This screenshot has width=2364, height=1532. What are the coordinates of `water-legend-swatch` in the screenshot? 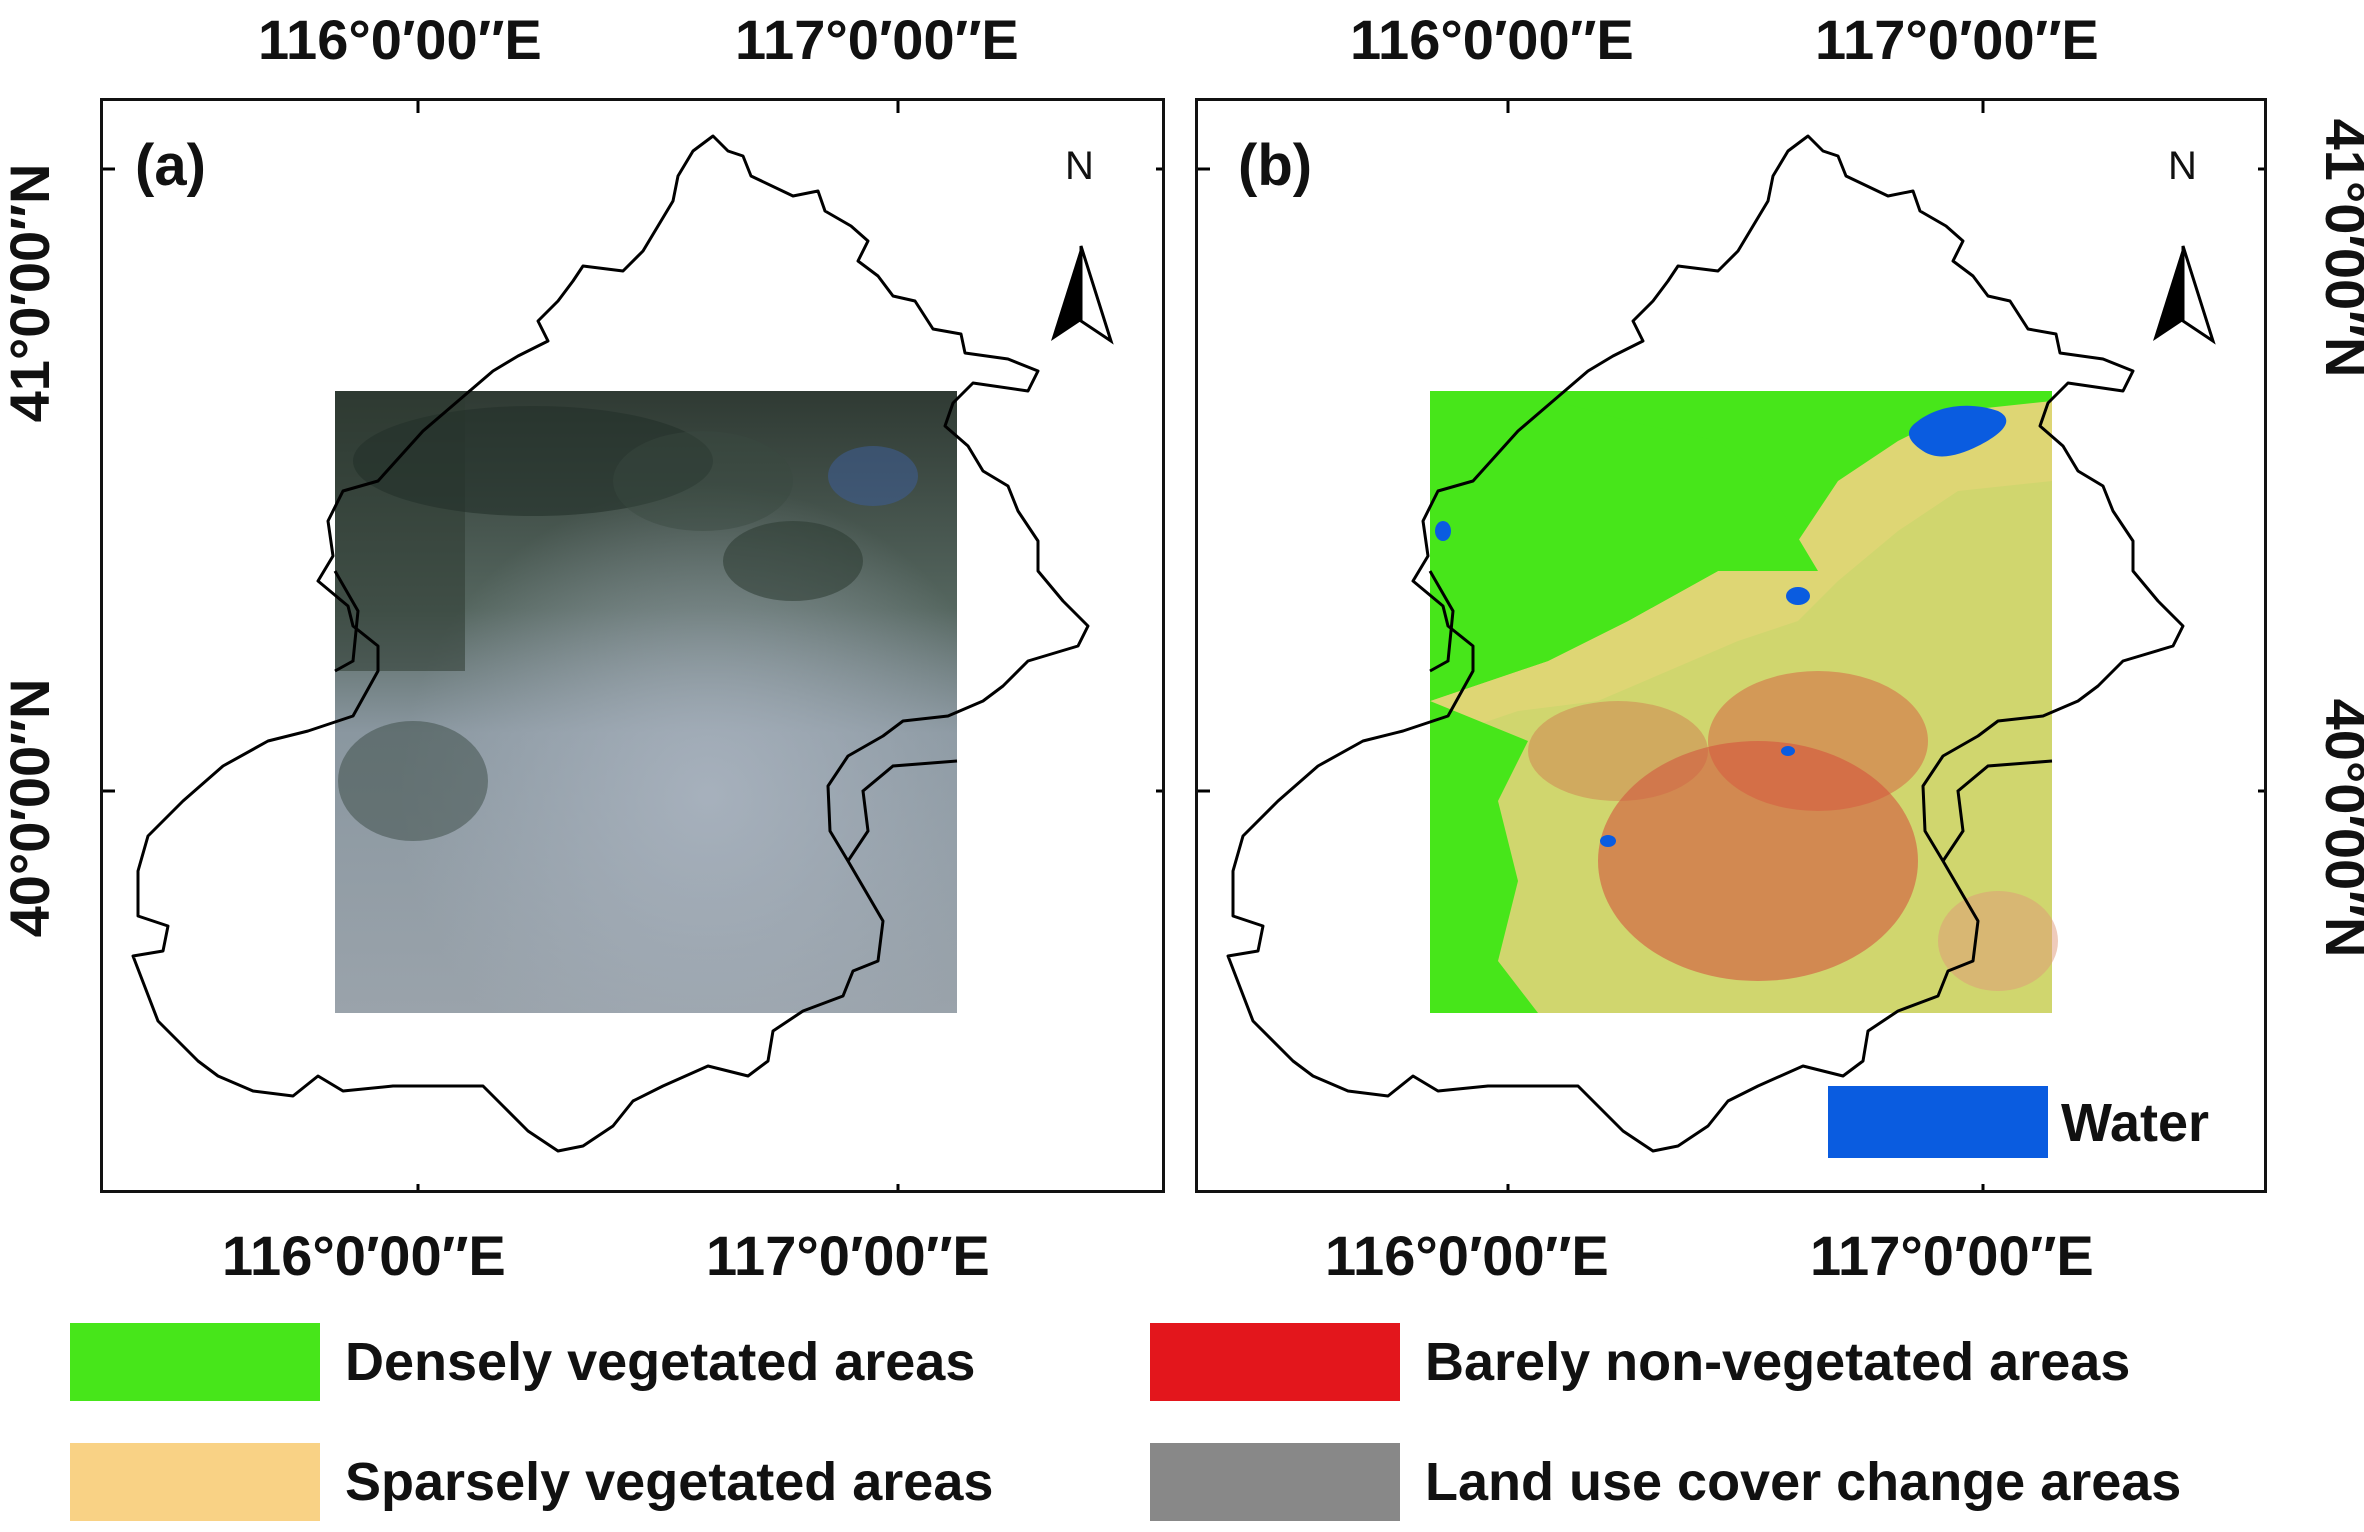 It's located at (1938, 1122).